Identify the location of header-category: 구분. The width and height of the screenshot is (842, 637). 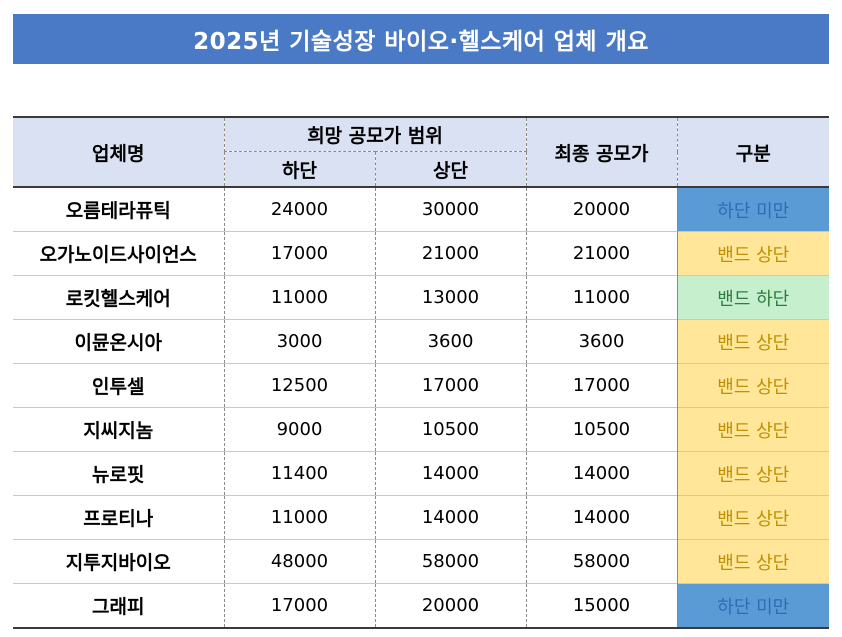
(752, 152).